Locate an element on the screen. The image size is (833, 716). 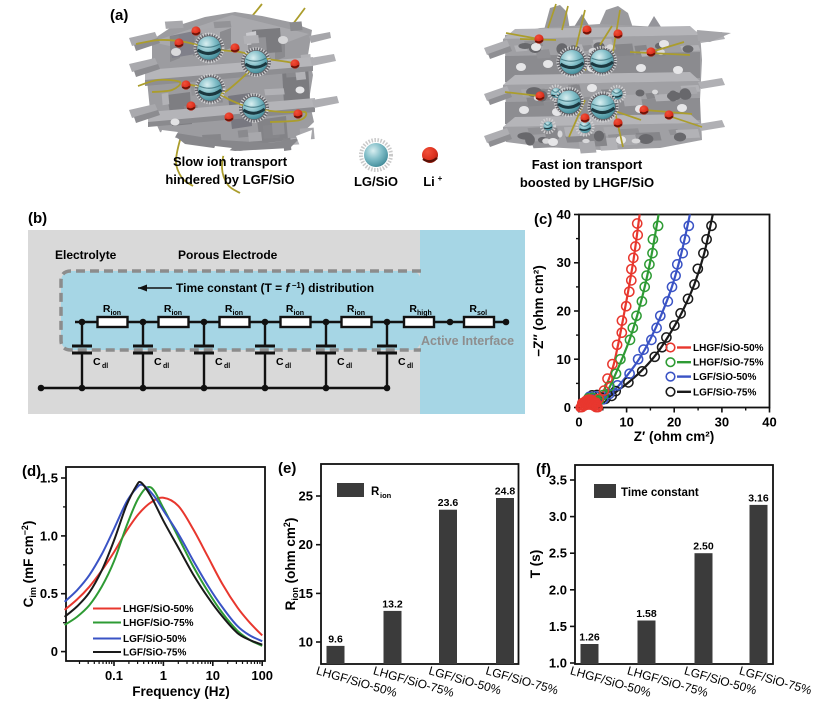
svg-text: sol is located at coordinates (482, 313).